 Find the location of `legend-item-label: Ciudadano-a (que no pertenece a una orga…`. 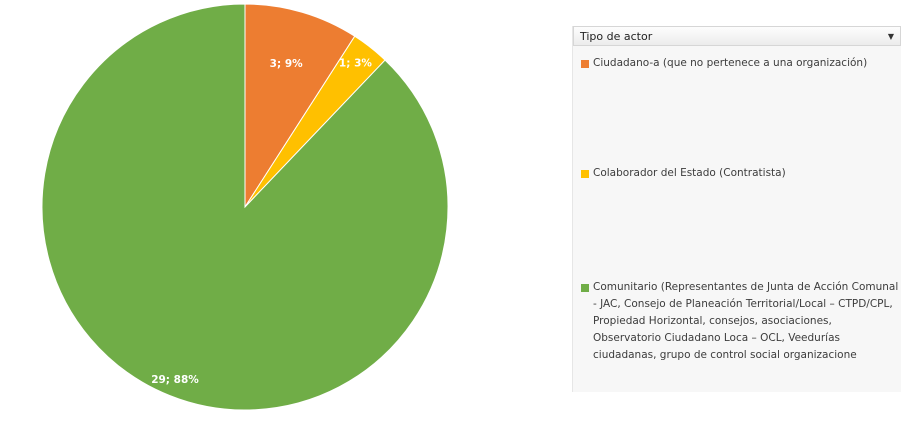

legend-item-label: Ciudadano-a (que no pertenece a una orga… is located at coordinates (730, 63).